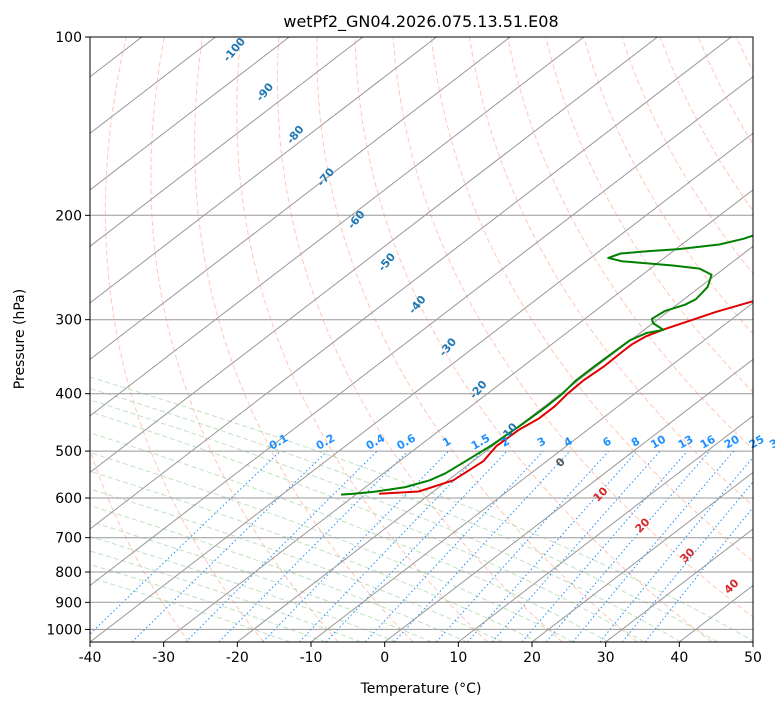 The width and height of the screenshot is (775, 708). What do you see at coordinates (732, 586) in the screenshot?
I see `moist-adiabat-label: 40` at bounding box center [732, 586].